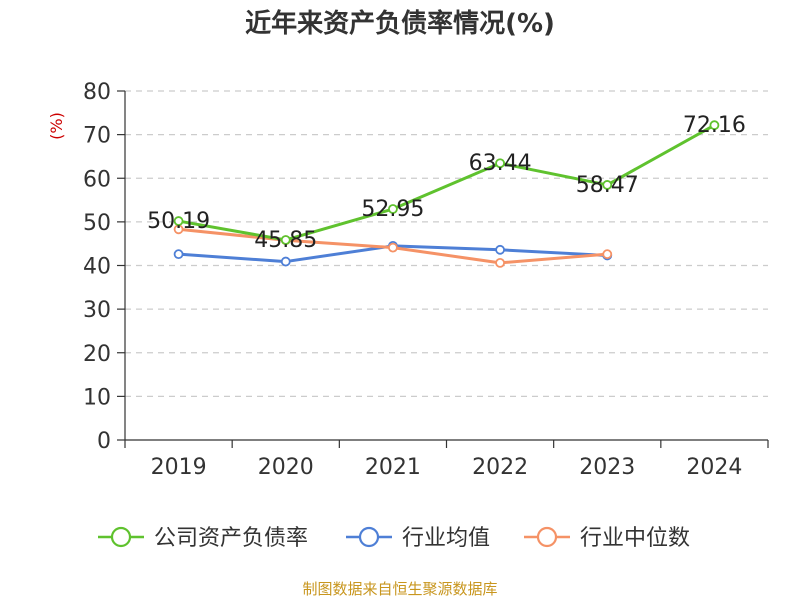 The image size is (800, 600). I want to click on data-label: 50.19, so click(178, 221).